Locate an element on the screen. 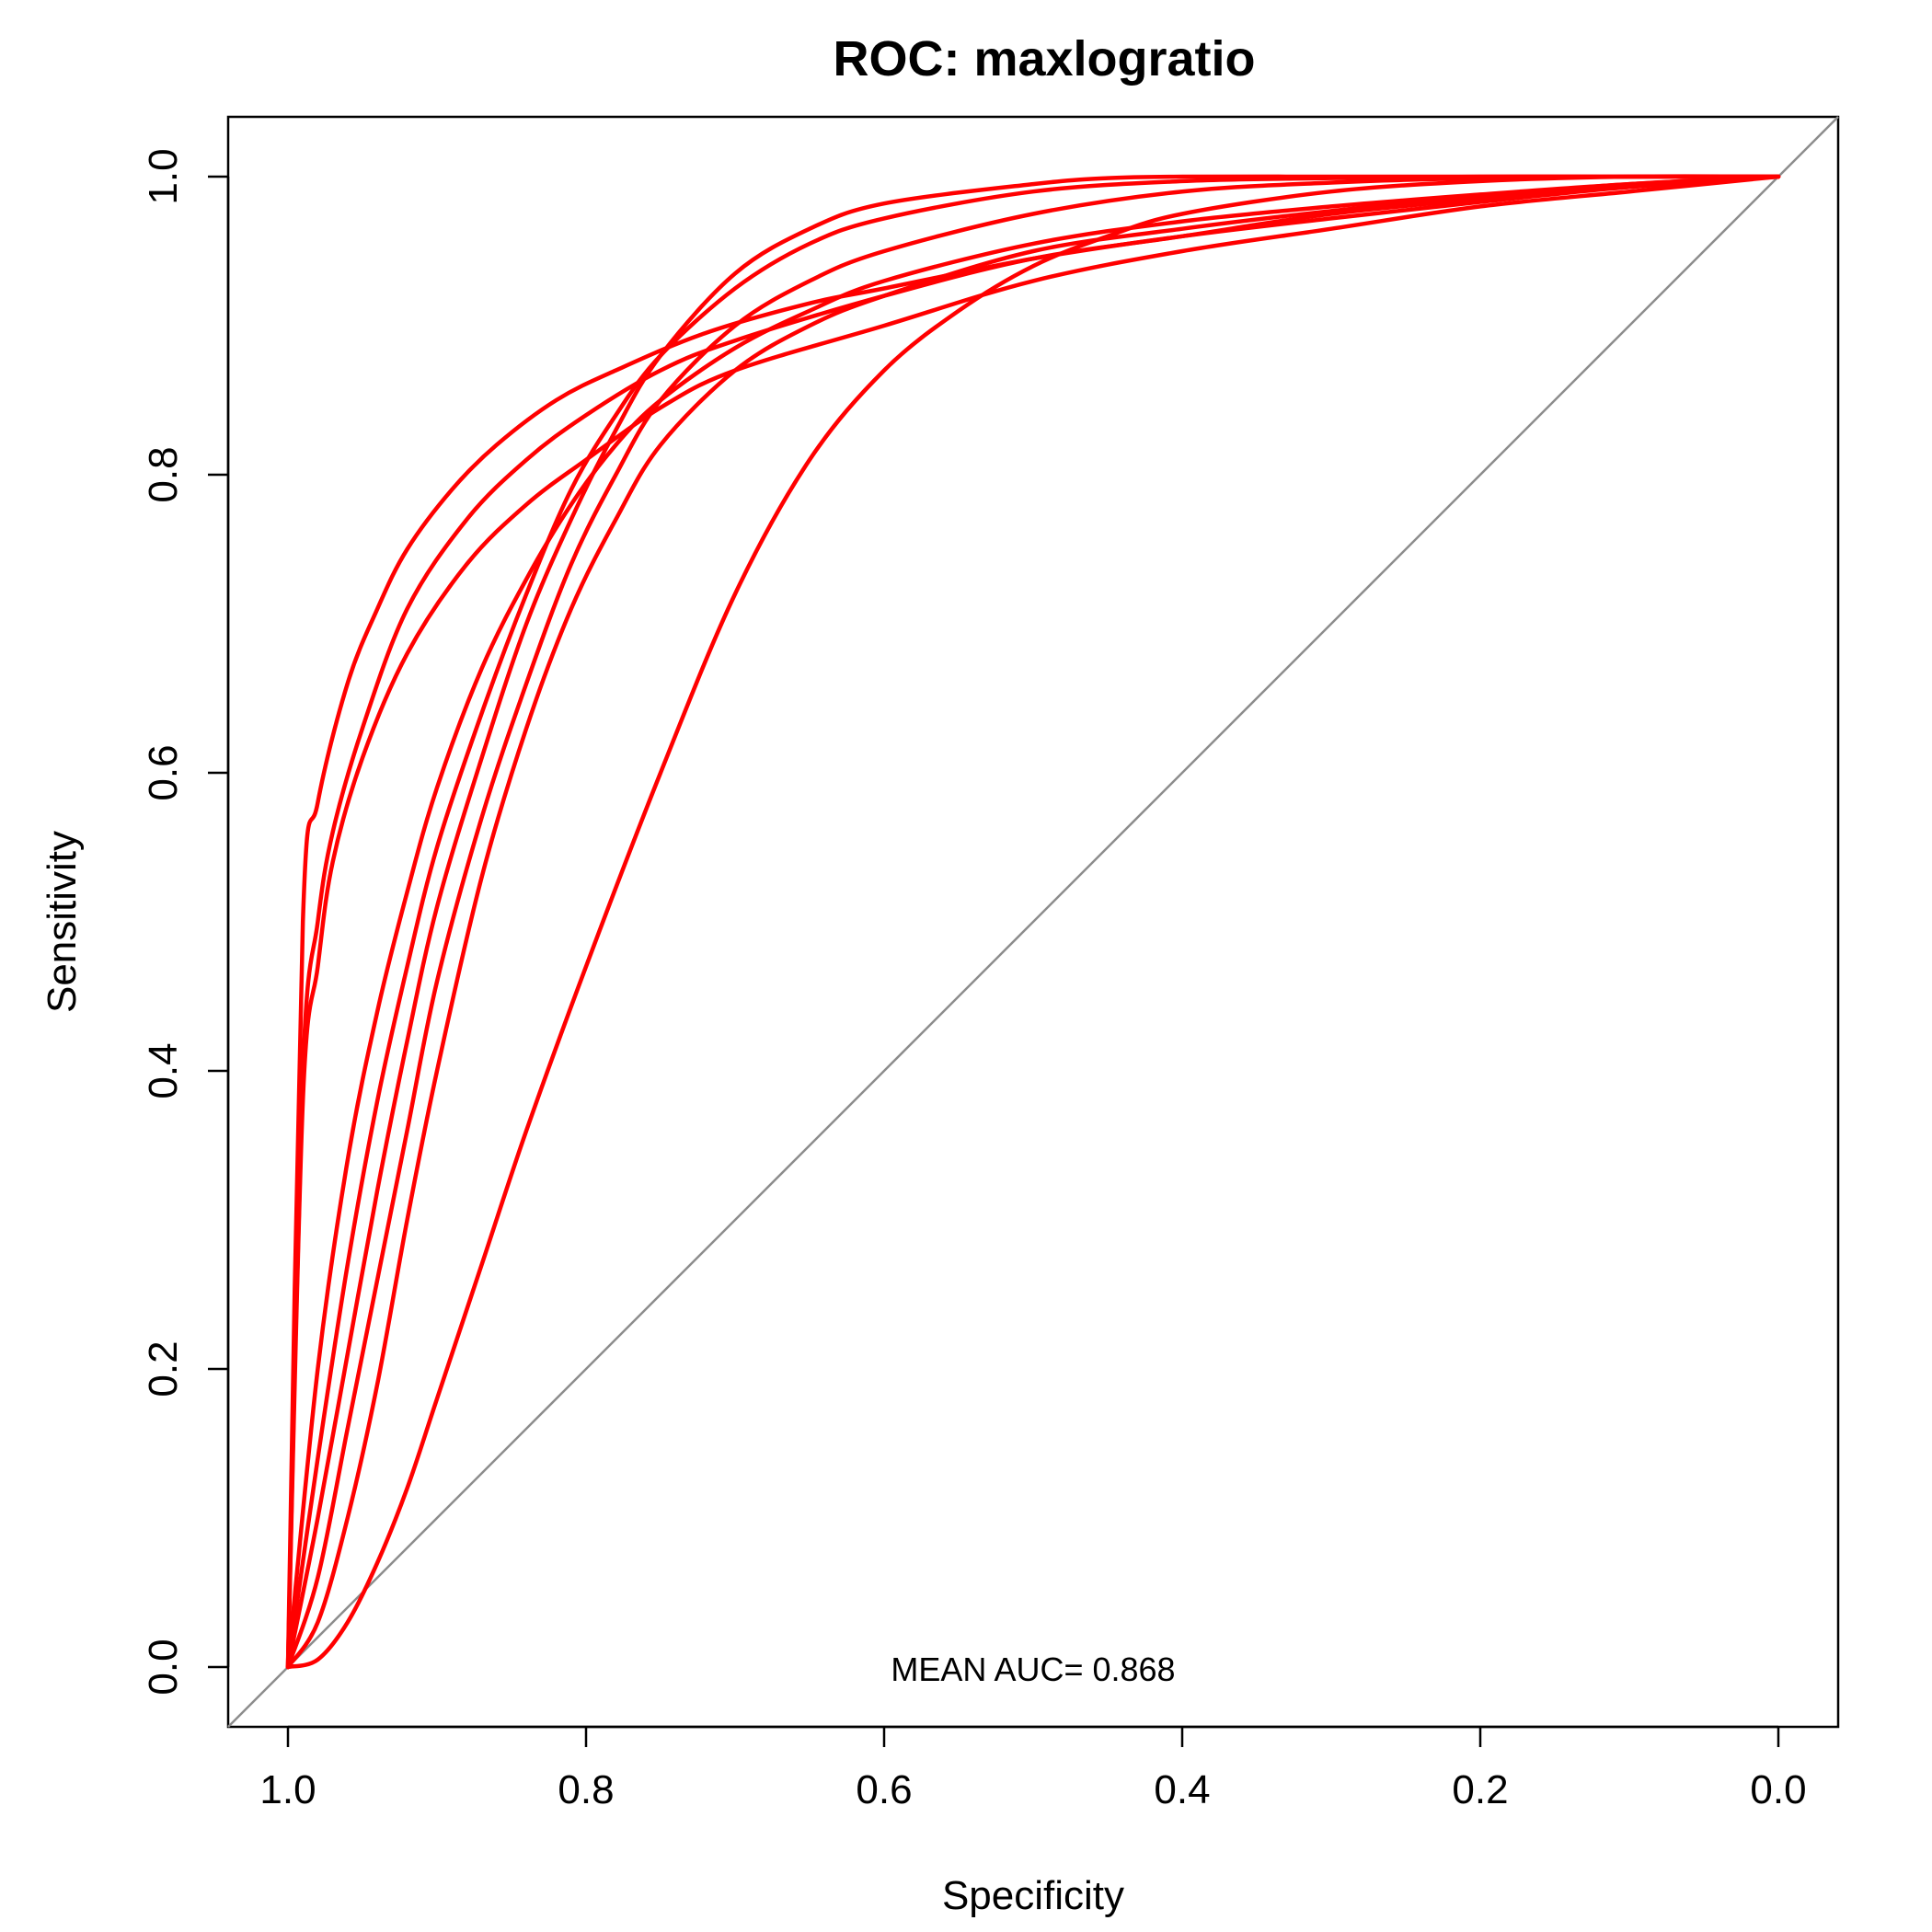  mean-auc-annotation: MEAN AUC= 0.868 is located at coordinates (1033, 1669).